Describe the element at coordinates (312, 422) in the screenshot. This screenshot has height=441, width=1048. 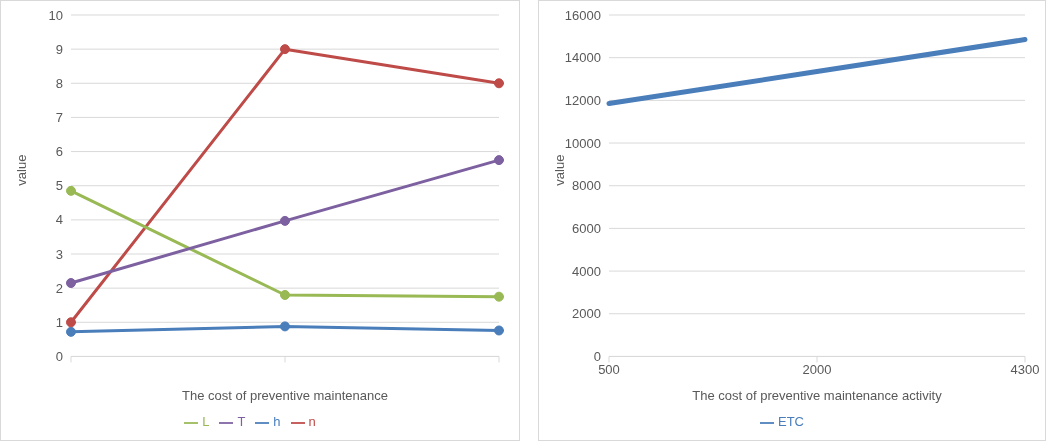
I see `legend-label: n` at that location.